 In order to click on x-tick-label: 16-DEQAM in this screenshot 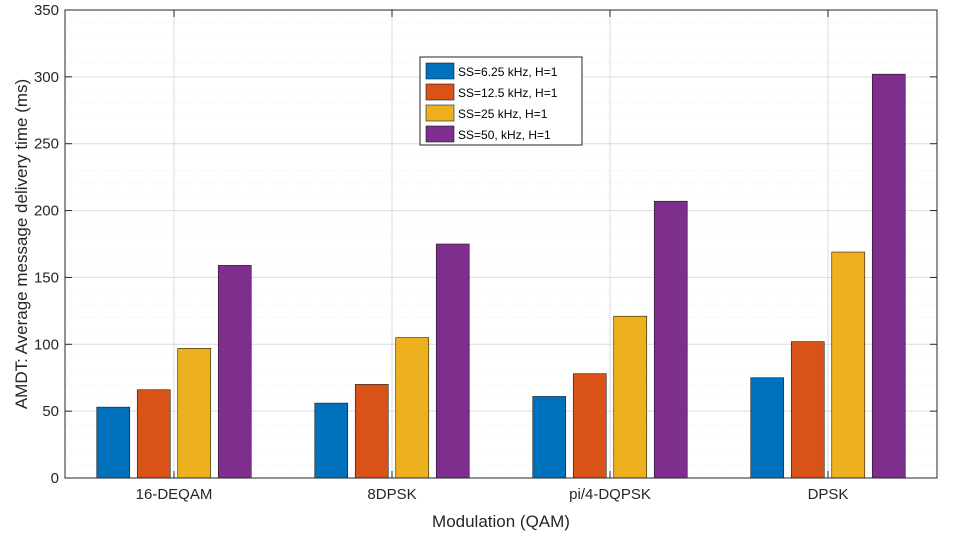, I will do `click(174, 494)`.